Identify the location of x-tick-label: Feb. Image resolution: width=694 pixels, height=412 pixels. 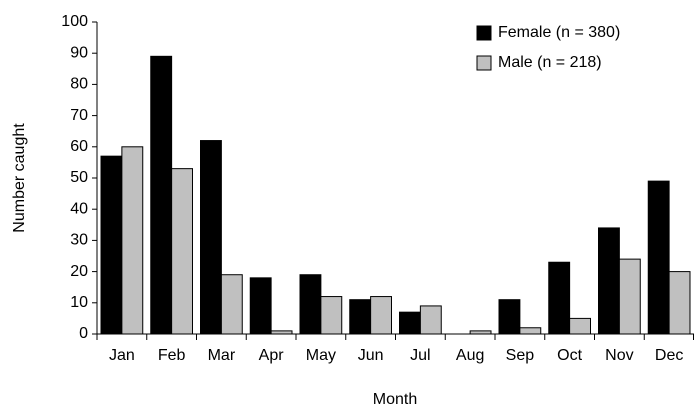
(172, 355).